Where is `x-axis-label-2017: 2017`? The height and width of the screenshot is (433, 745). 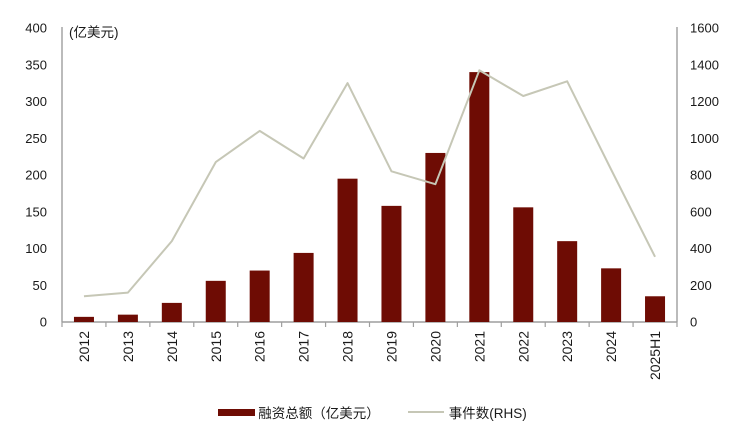
x-axis-label-2017: 2017 is located at coordinates (304, 346).